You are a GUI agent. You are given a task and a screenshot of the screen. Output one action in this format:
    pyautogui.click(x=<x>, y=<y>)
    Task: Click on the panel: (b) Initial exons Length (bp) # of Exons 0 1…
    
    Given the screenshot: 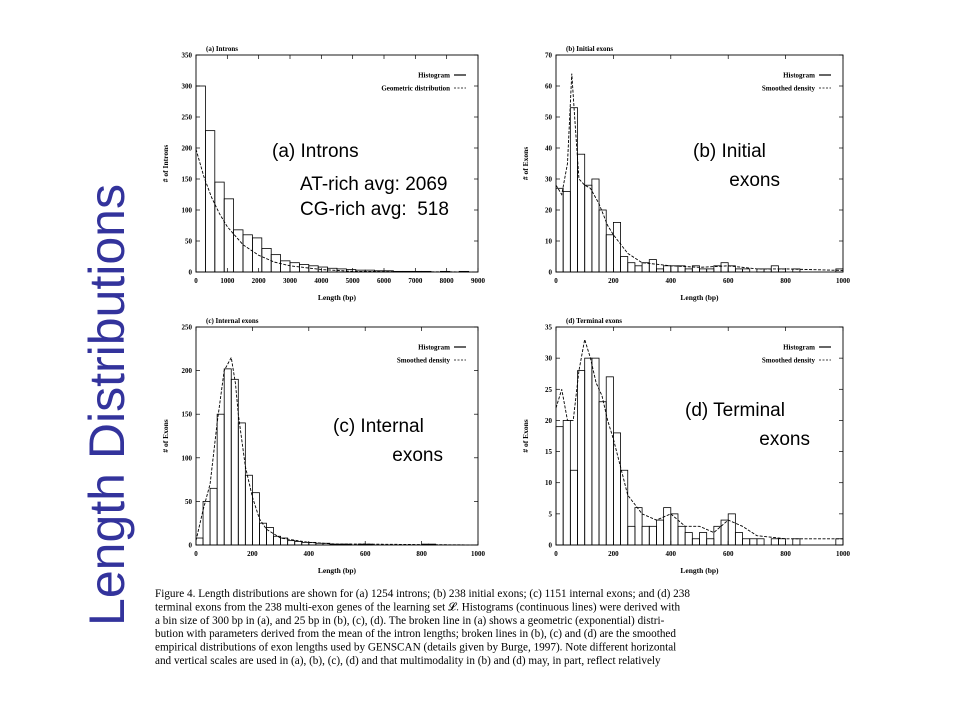 What is the action you would take?
    pyautogui.click(x=686, y=173)
    